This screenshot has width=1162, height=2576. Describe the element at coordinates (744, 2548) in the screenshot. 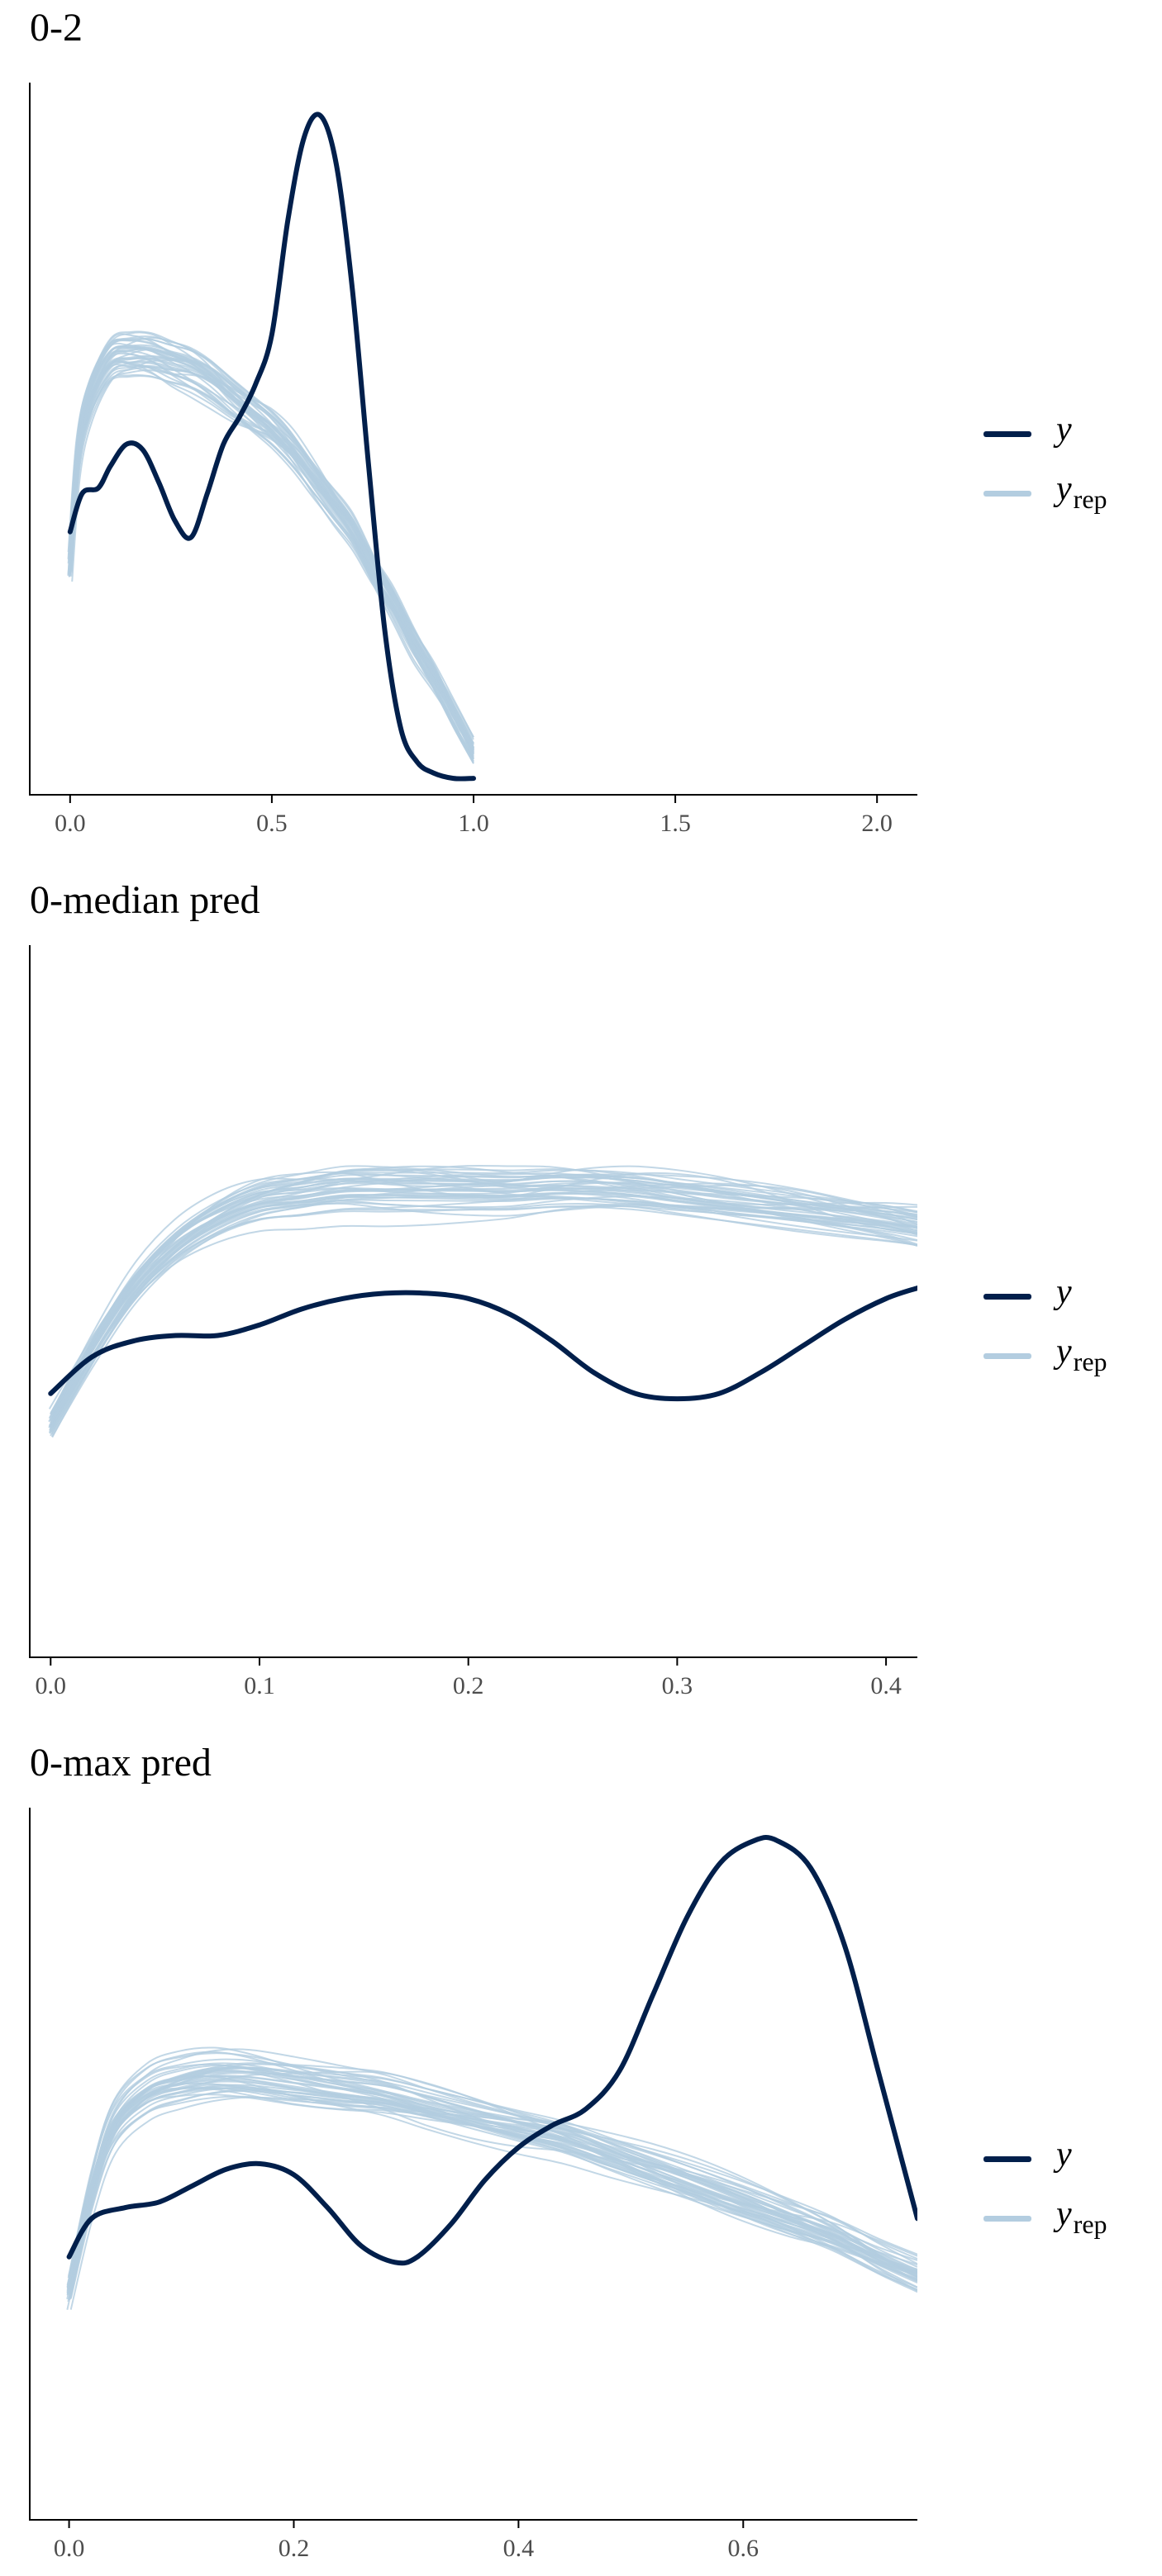

I see `x-tick-label: 0.6` at that location.